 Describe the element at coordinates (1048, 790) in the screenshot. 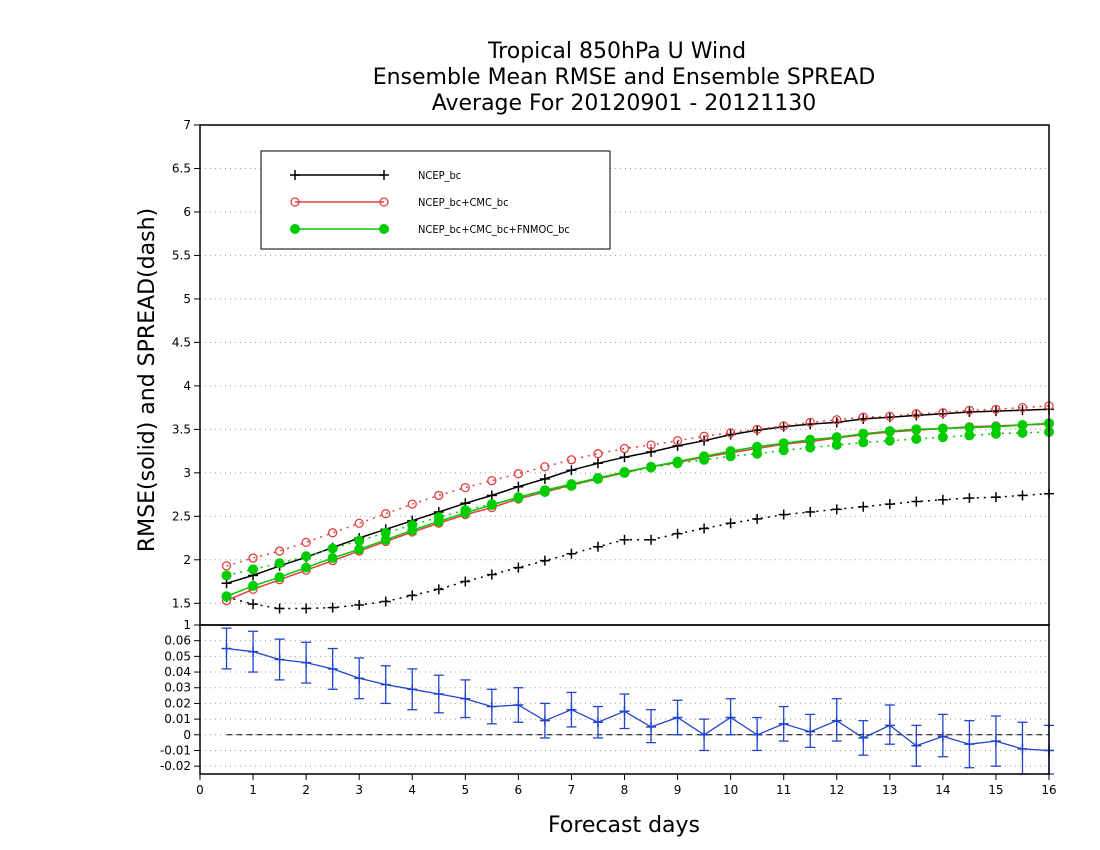

I see `x-tick-label-16: 16` at that location.